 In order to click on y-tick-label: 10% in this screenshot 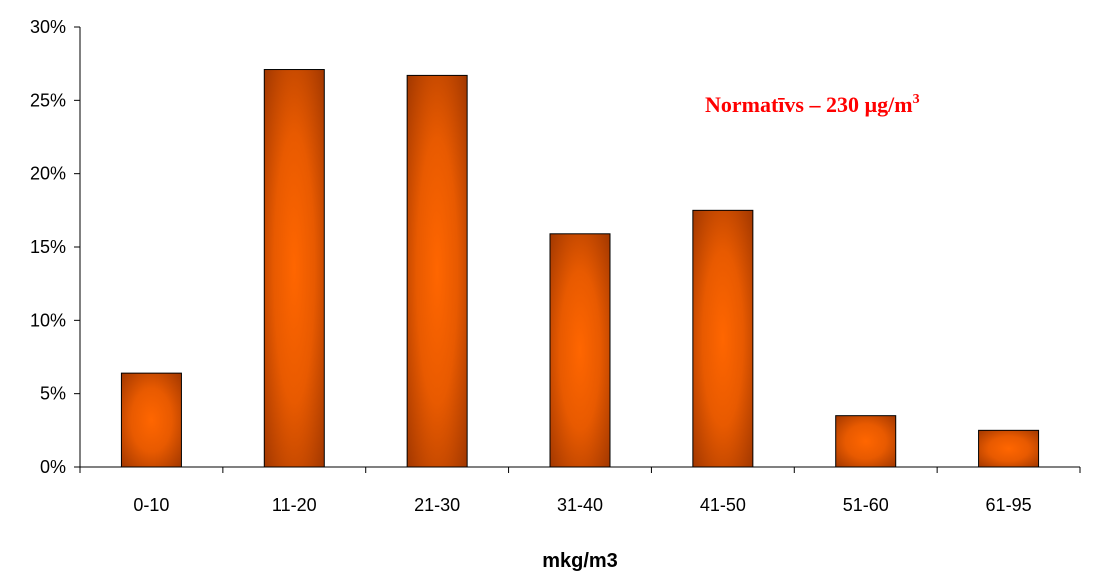, I will do `click(48, 320)`.